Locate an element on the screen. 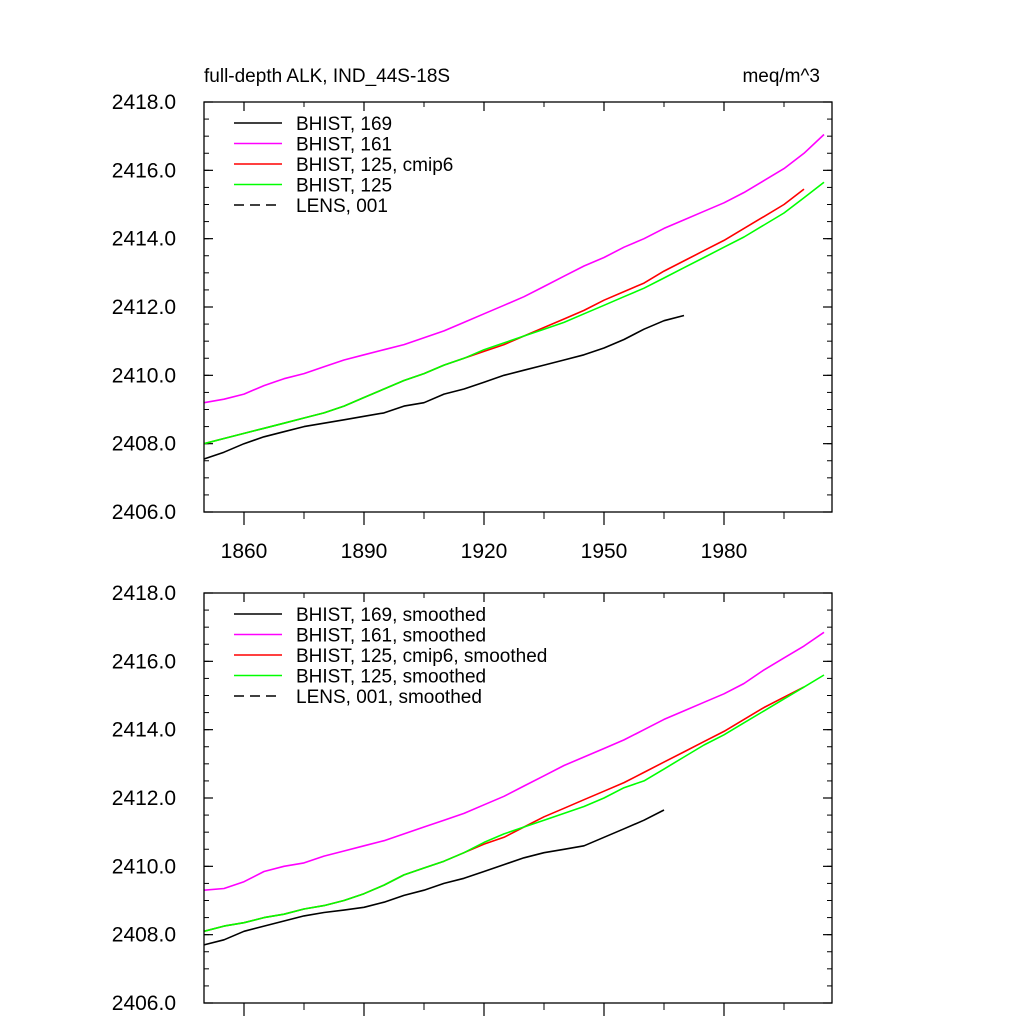 Image resolution: width=1024 pixels, height=1024 pixels. x-tick-label: 1980 is located at coordinates (724, 551).